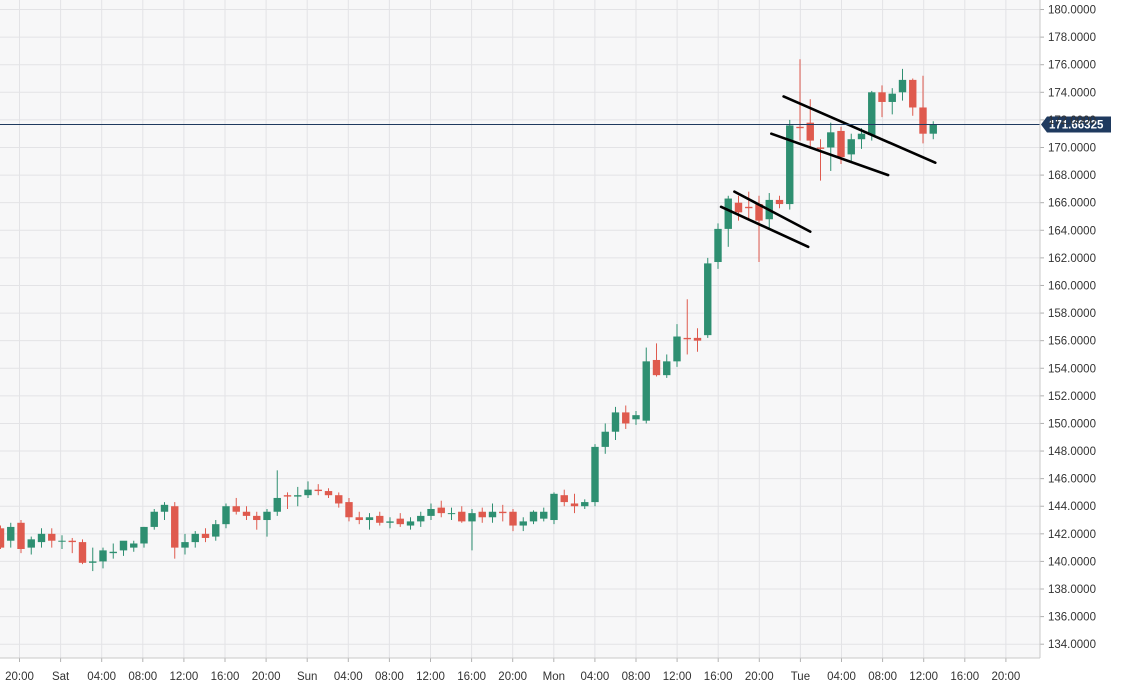  Describe the element at coordinates (1072, 66) in the screenshot. I see `y-tick-label: 176.0000` at that location.